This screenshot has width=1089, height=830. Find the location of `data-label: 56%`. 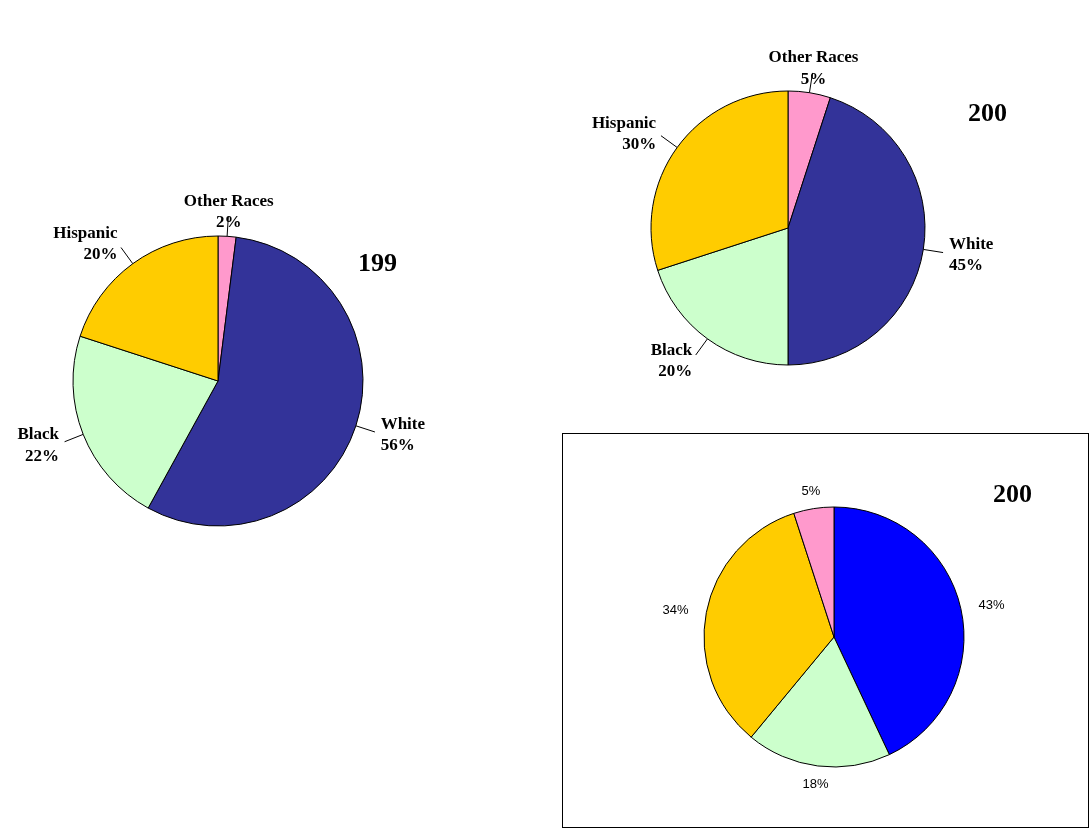

data-label: 56% is located at coordinates (397, 445).